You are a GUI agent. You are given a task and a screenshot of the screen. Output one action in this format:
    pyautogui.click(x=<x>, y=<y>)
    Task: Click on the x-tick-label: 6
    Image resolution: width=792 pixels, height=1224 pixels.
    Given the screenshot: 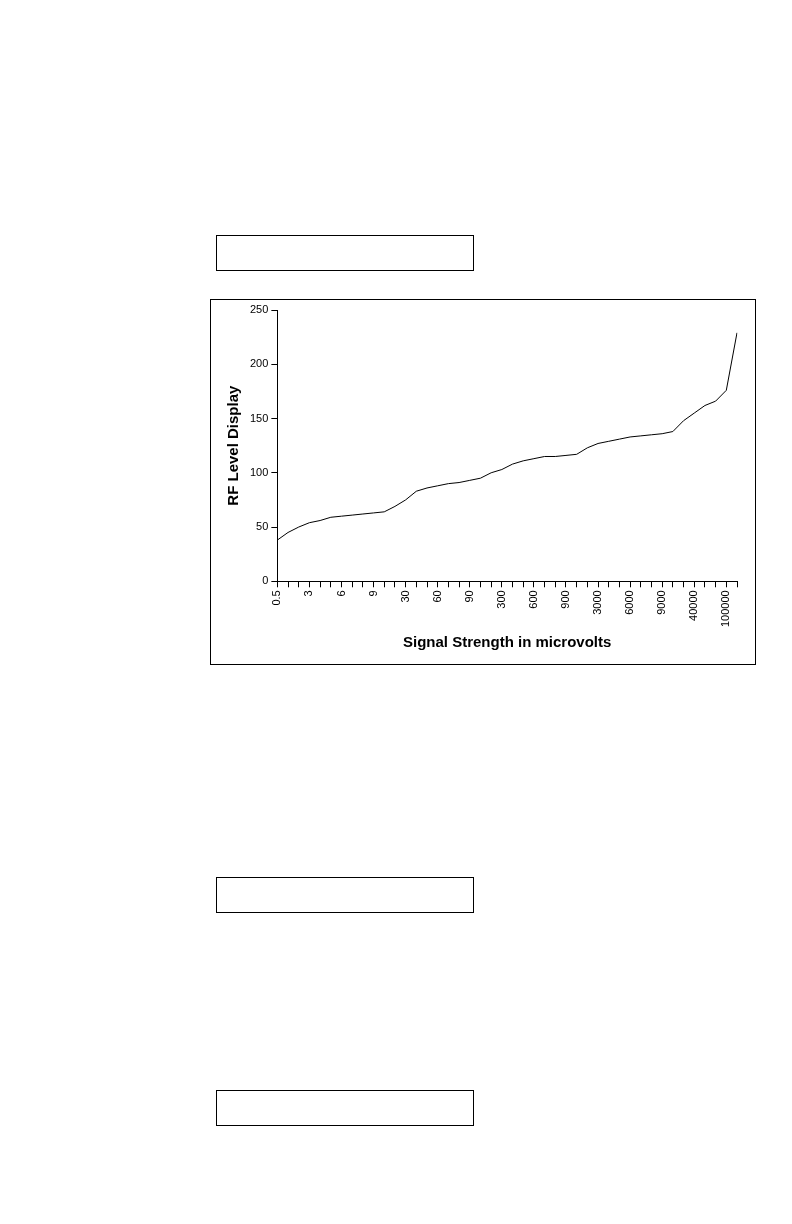 What is the action you would take?
    pyautogui.click(x=340, y=593)
    